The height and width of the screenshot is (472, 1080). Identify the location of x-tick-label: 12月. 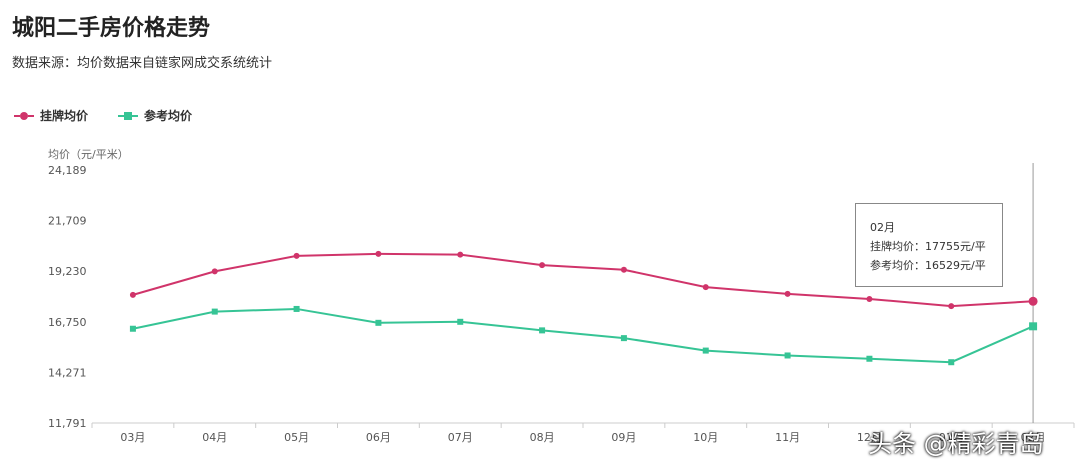
(869, 437).